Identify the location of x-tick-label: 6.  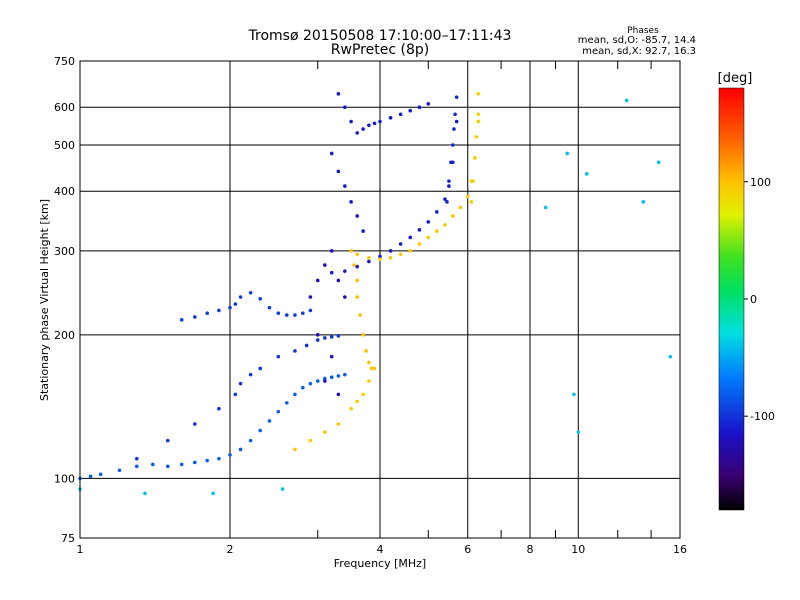
(467, 549).